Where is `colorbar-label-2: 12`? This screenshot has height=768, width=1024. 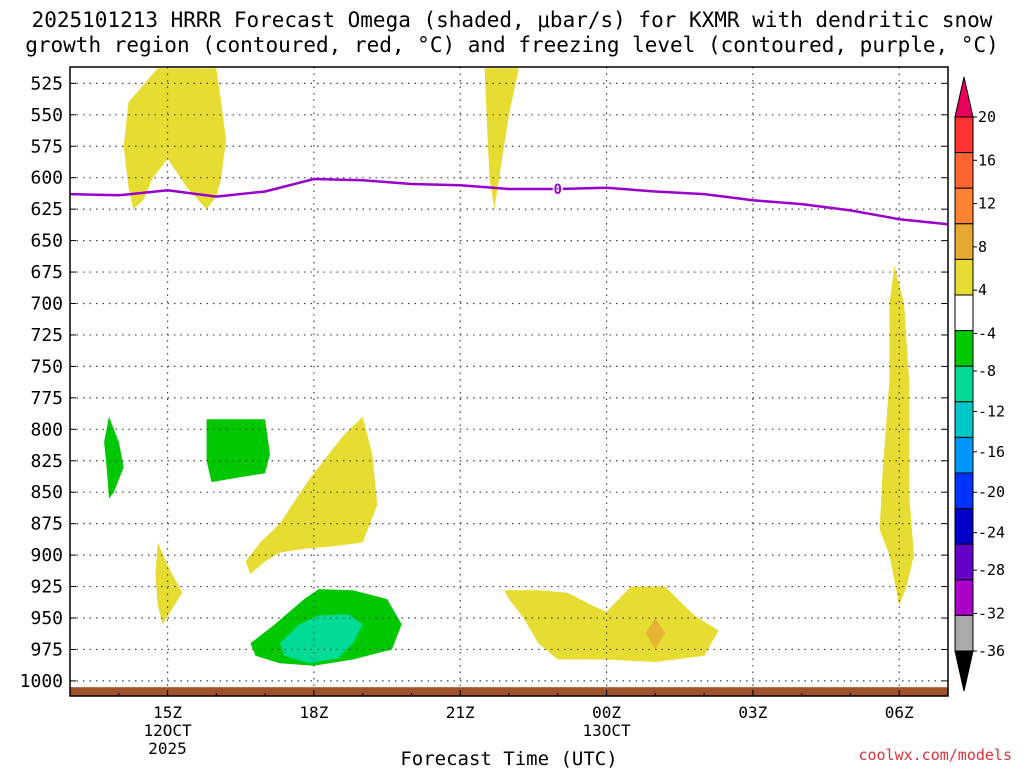 colorbar-label-2: 12 is located at coordinates (987, 204).